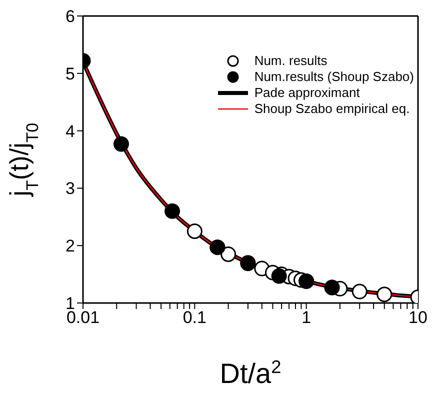  I want to click on legend-label: Num.results (Shoup Szabo), so click(334, 77).